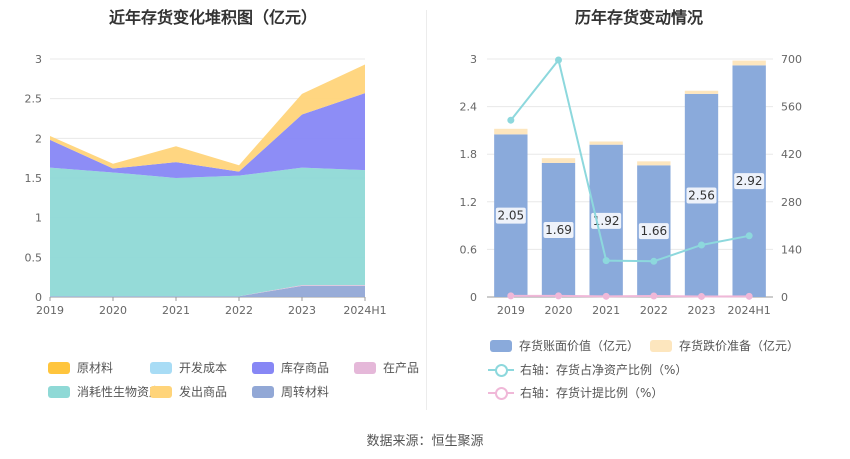 The width and height of the screenshot is (850, 459). I want to click on y2-tick-label: 280, so click(791, 202).